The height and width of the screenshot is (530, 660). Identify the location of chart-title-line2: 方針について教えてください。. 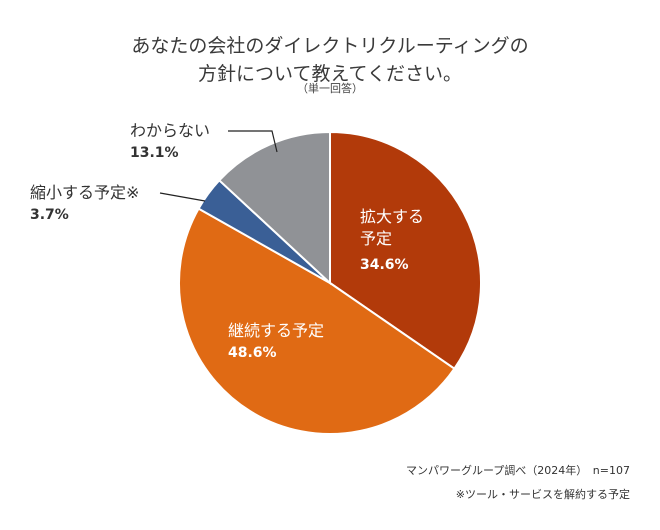
(330, 74).